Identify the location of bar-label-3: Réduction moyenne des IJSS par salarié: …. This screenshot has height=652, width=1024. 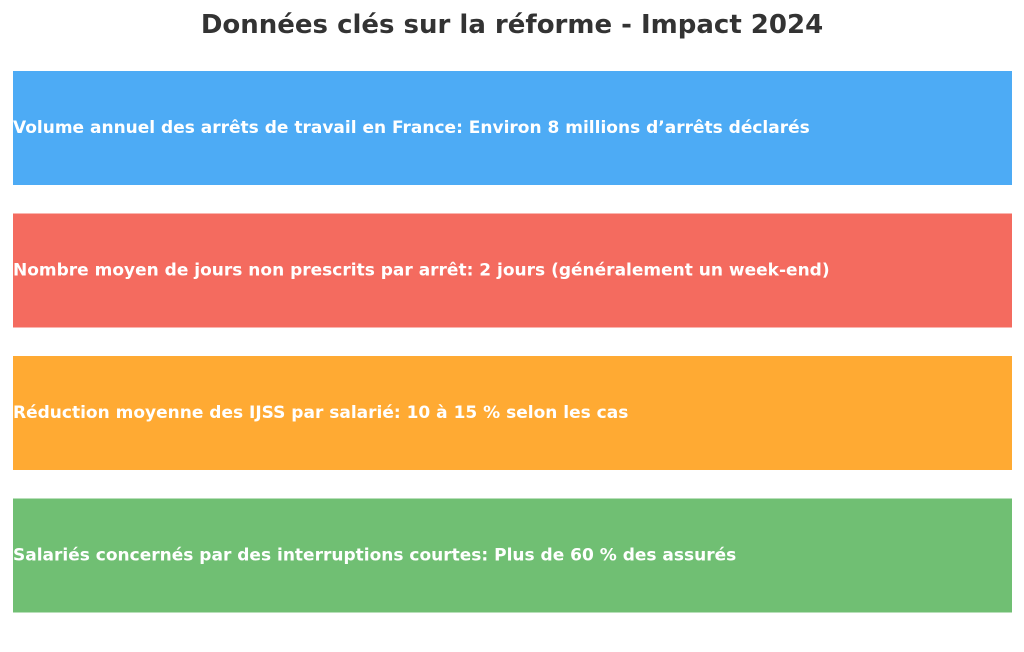
(320, 413).